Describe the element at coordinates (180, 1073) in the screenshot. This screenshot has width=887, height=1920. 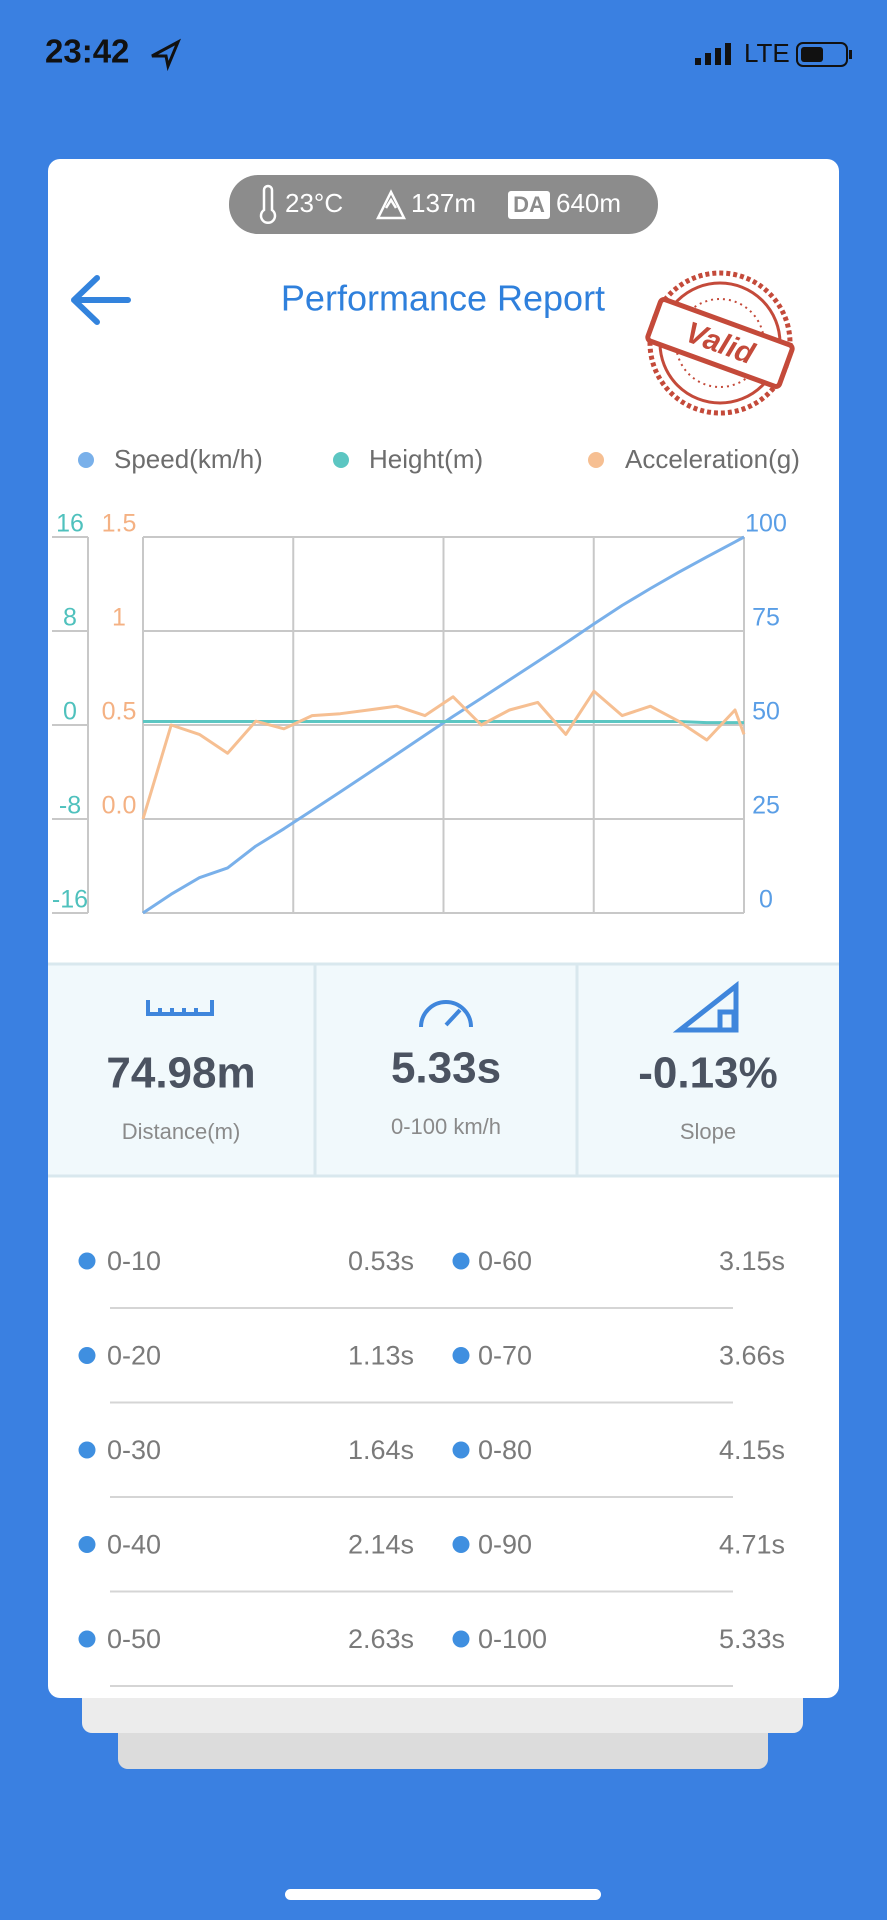
I see `stat-value: 74.98m` at that location.